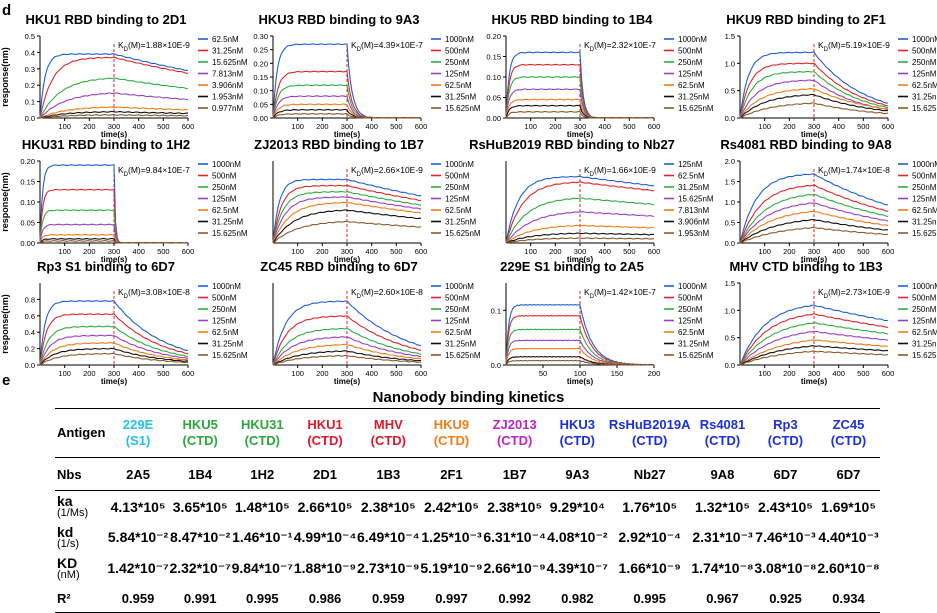 The height and width of the screenshot is (613, 937). I want to click on y-tick-label: 0.00, so click(260, 118).